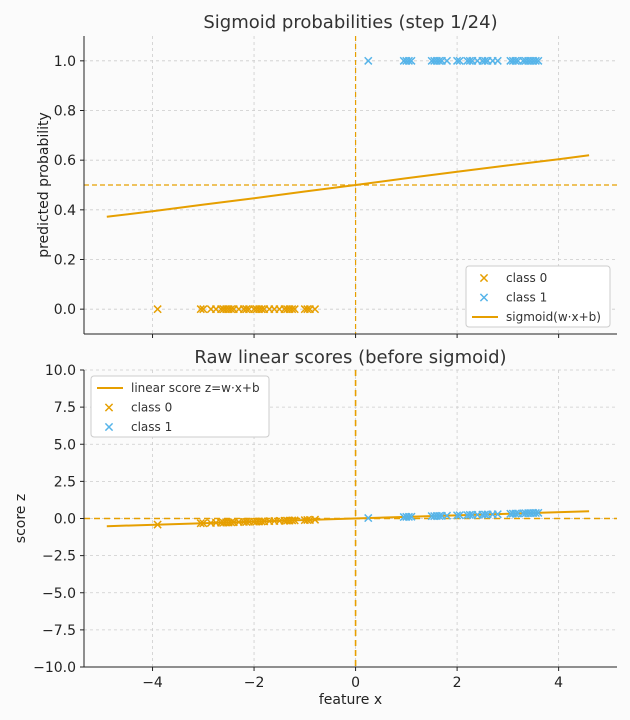  Describe the element at coordinates (59, 631) in the screenshot. I see `y-tick-label: −7.5` at that location.